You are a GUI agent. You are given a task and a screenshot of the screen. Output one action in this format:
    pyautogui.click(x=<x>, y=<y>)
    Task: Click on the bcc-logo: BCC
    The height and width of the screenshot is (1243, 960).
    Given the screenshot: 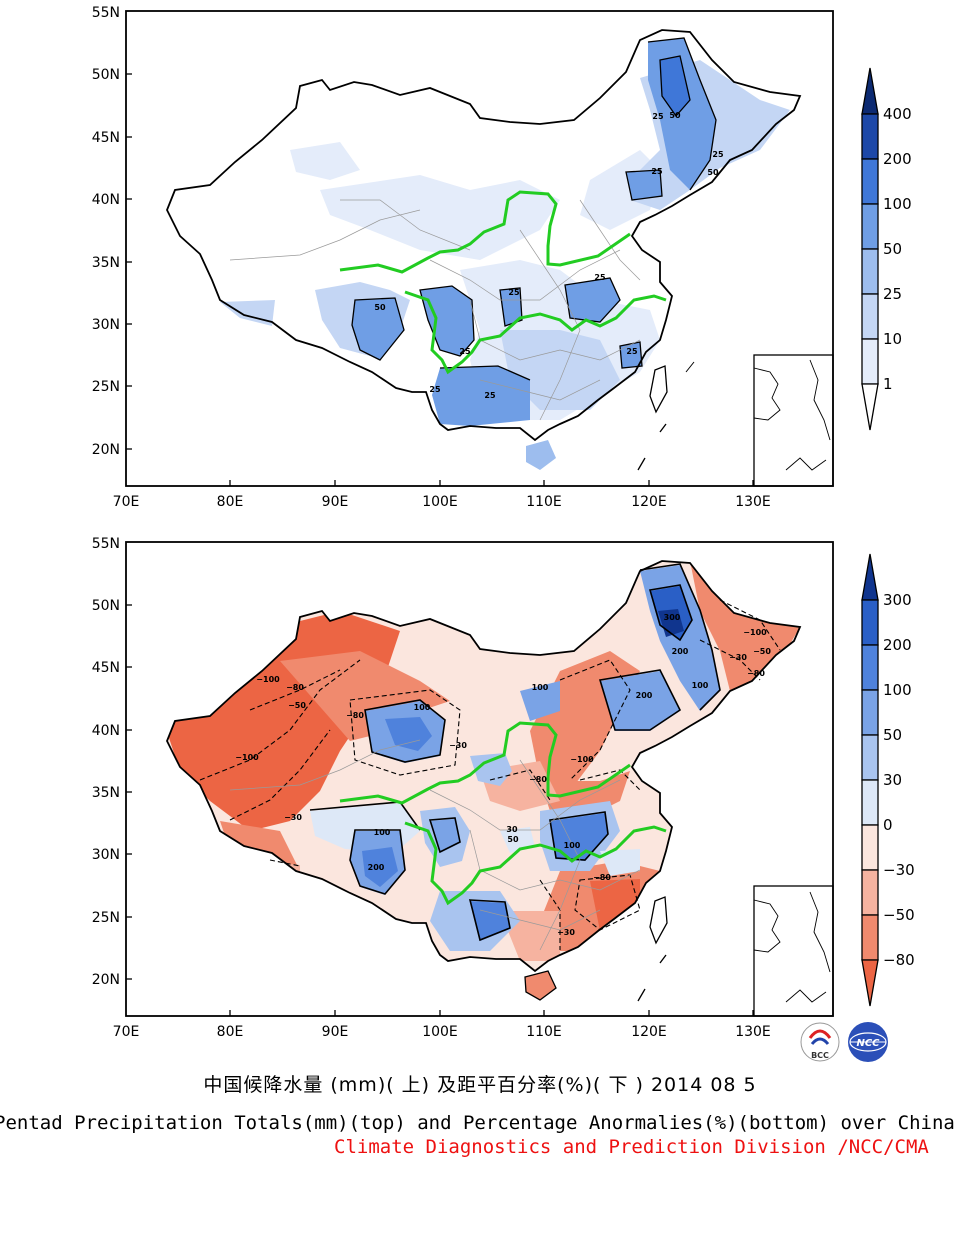 What is the action you would take?
    pyautogui.click(x=820, y=1042)
    